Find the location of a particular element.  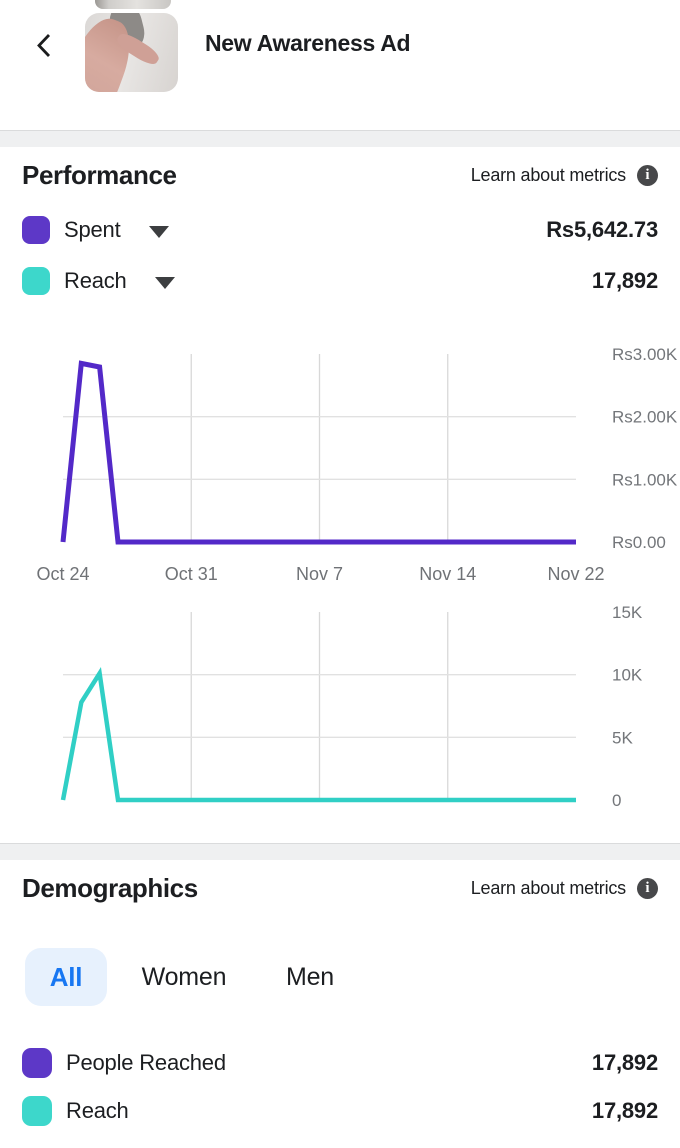

reach-legend-row: Reach 17,892 is located at coordinates (340, 281).